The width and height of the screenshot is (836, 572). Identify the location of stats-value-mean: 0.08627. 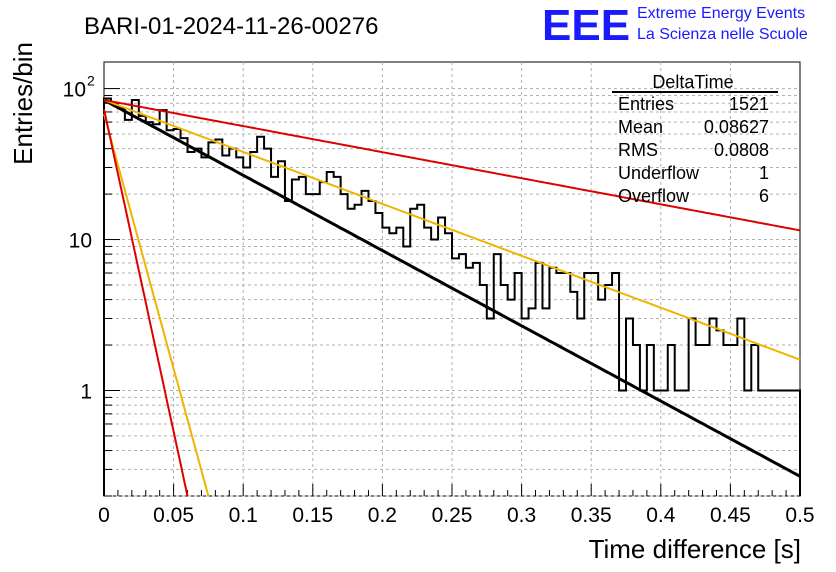
(736, 127).